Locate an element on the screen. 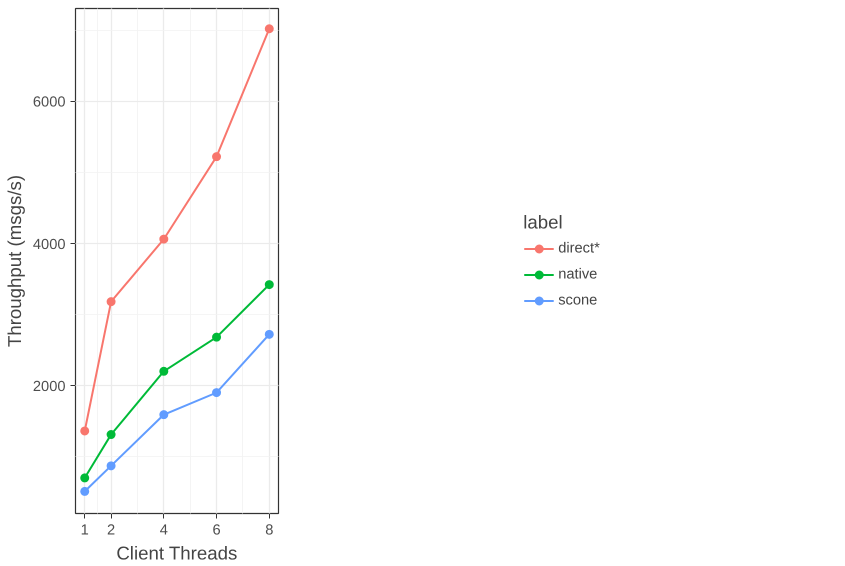 This screenshot has width=845, height=566. x-tick-label: 2 is located at coordinates (111, 530).